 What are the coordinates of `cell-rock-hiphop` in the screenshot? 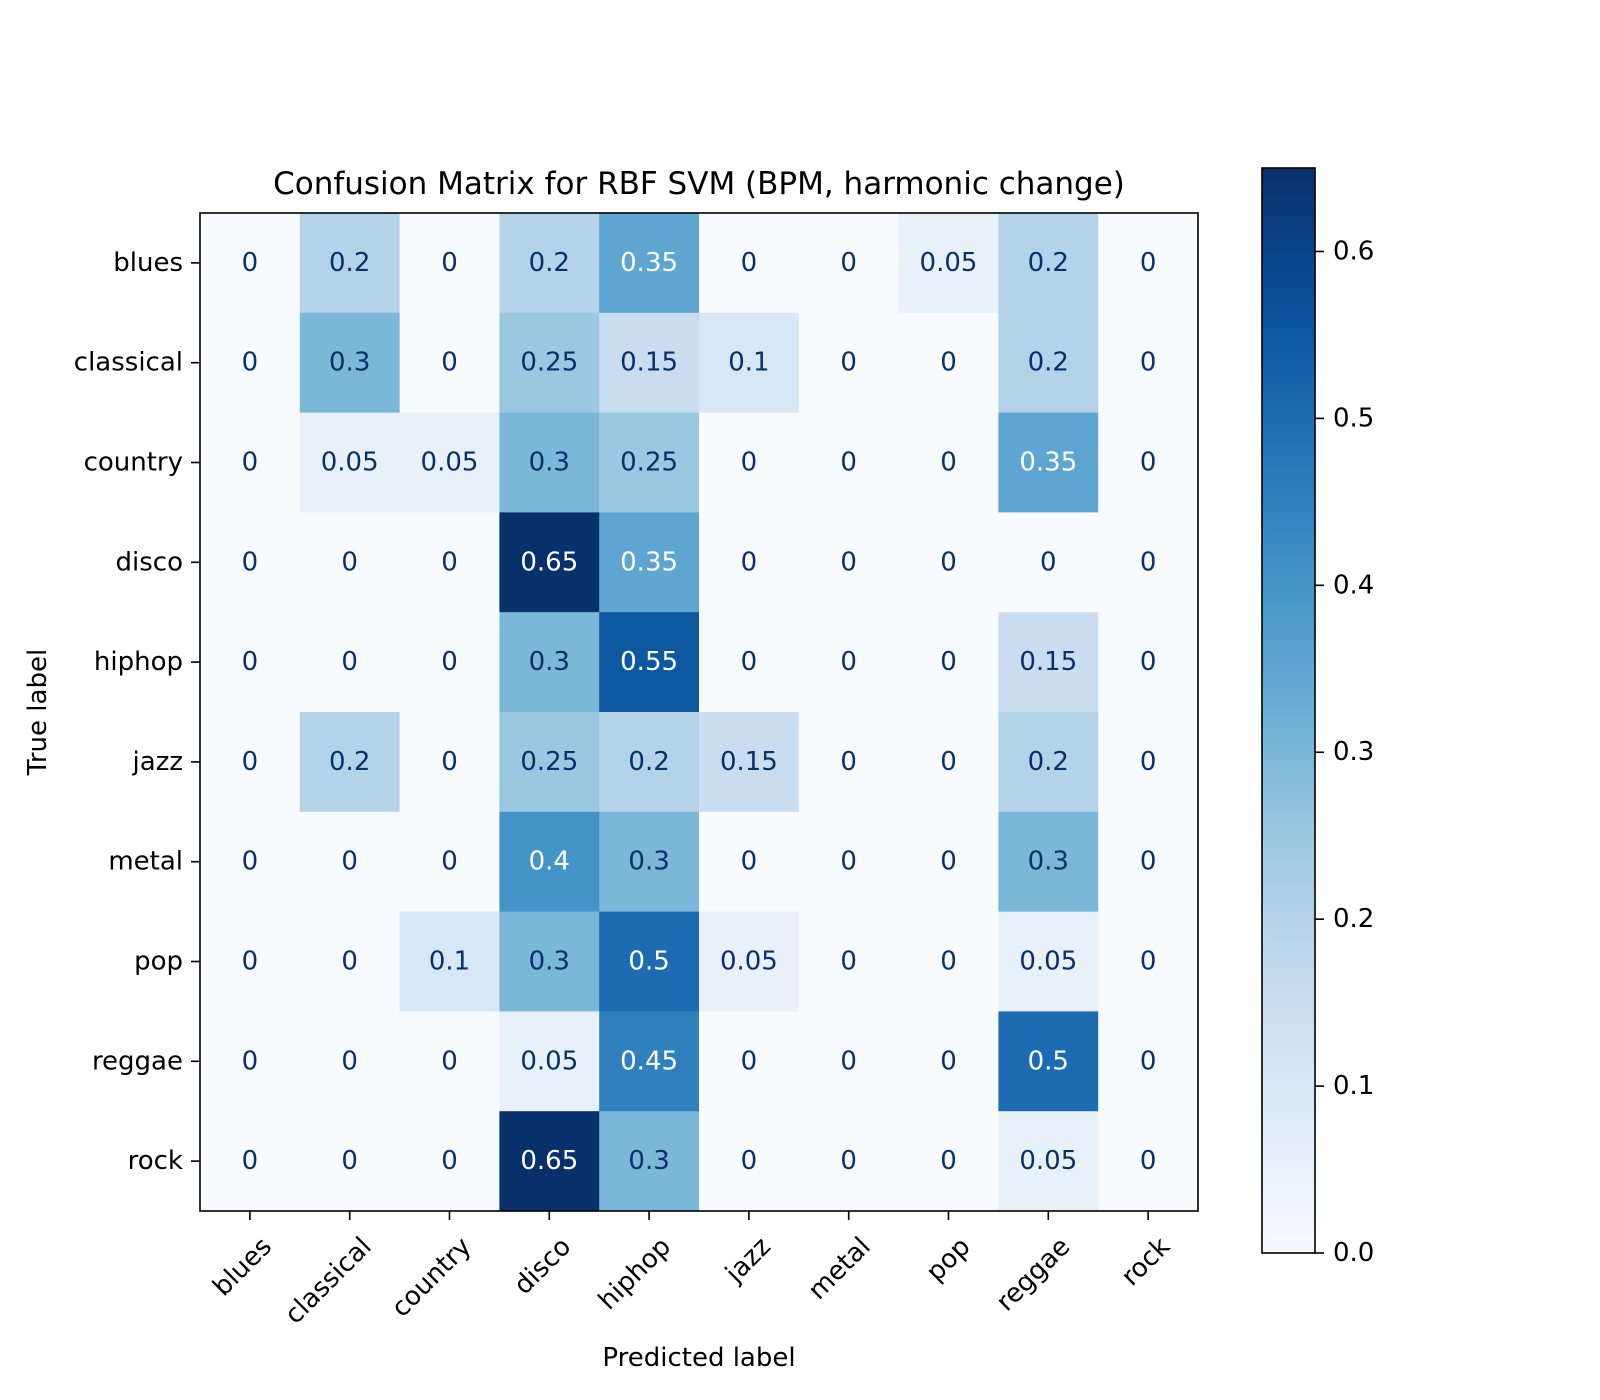 It's located at (649, 1161).